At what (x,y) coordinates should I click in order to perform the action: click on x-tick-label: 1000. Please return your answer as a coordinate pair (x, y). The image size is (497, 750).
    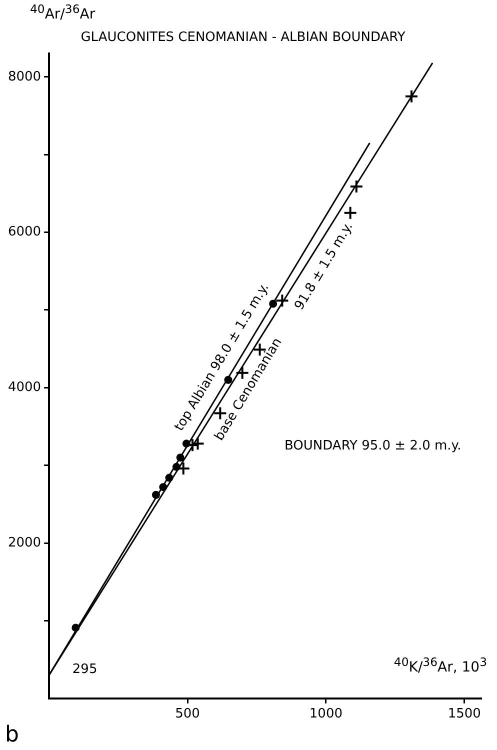
    Looking at the image, I should click on (325, 714).